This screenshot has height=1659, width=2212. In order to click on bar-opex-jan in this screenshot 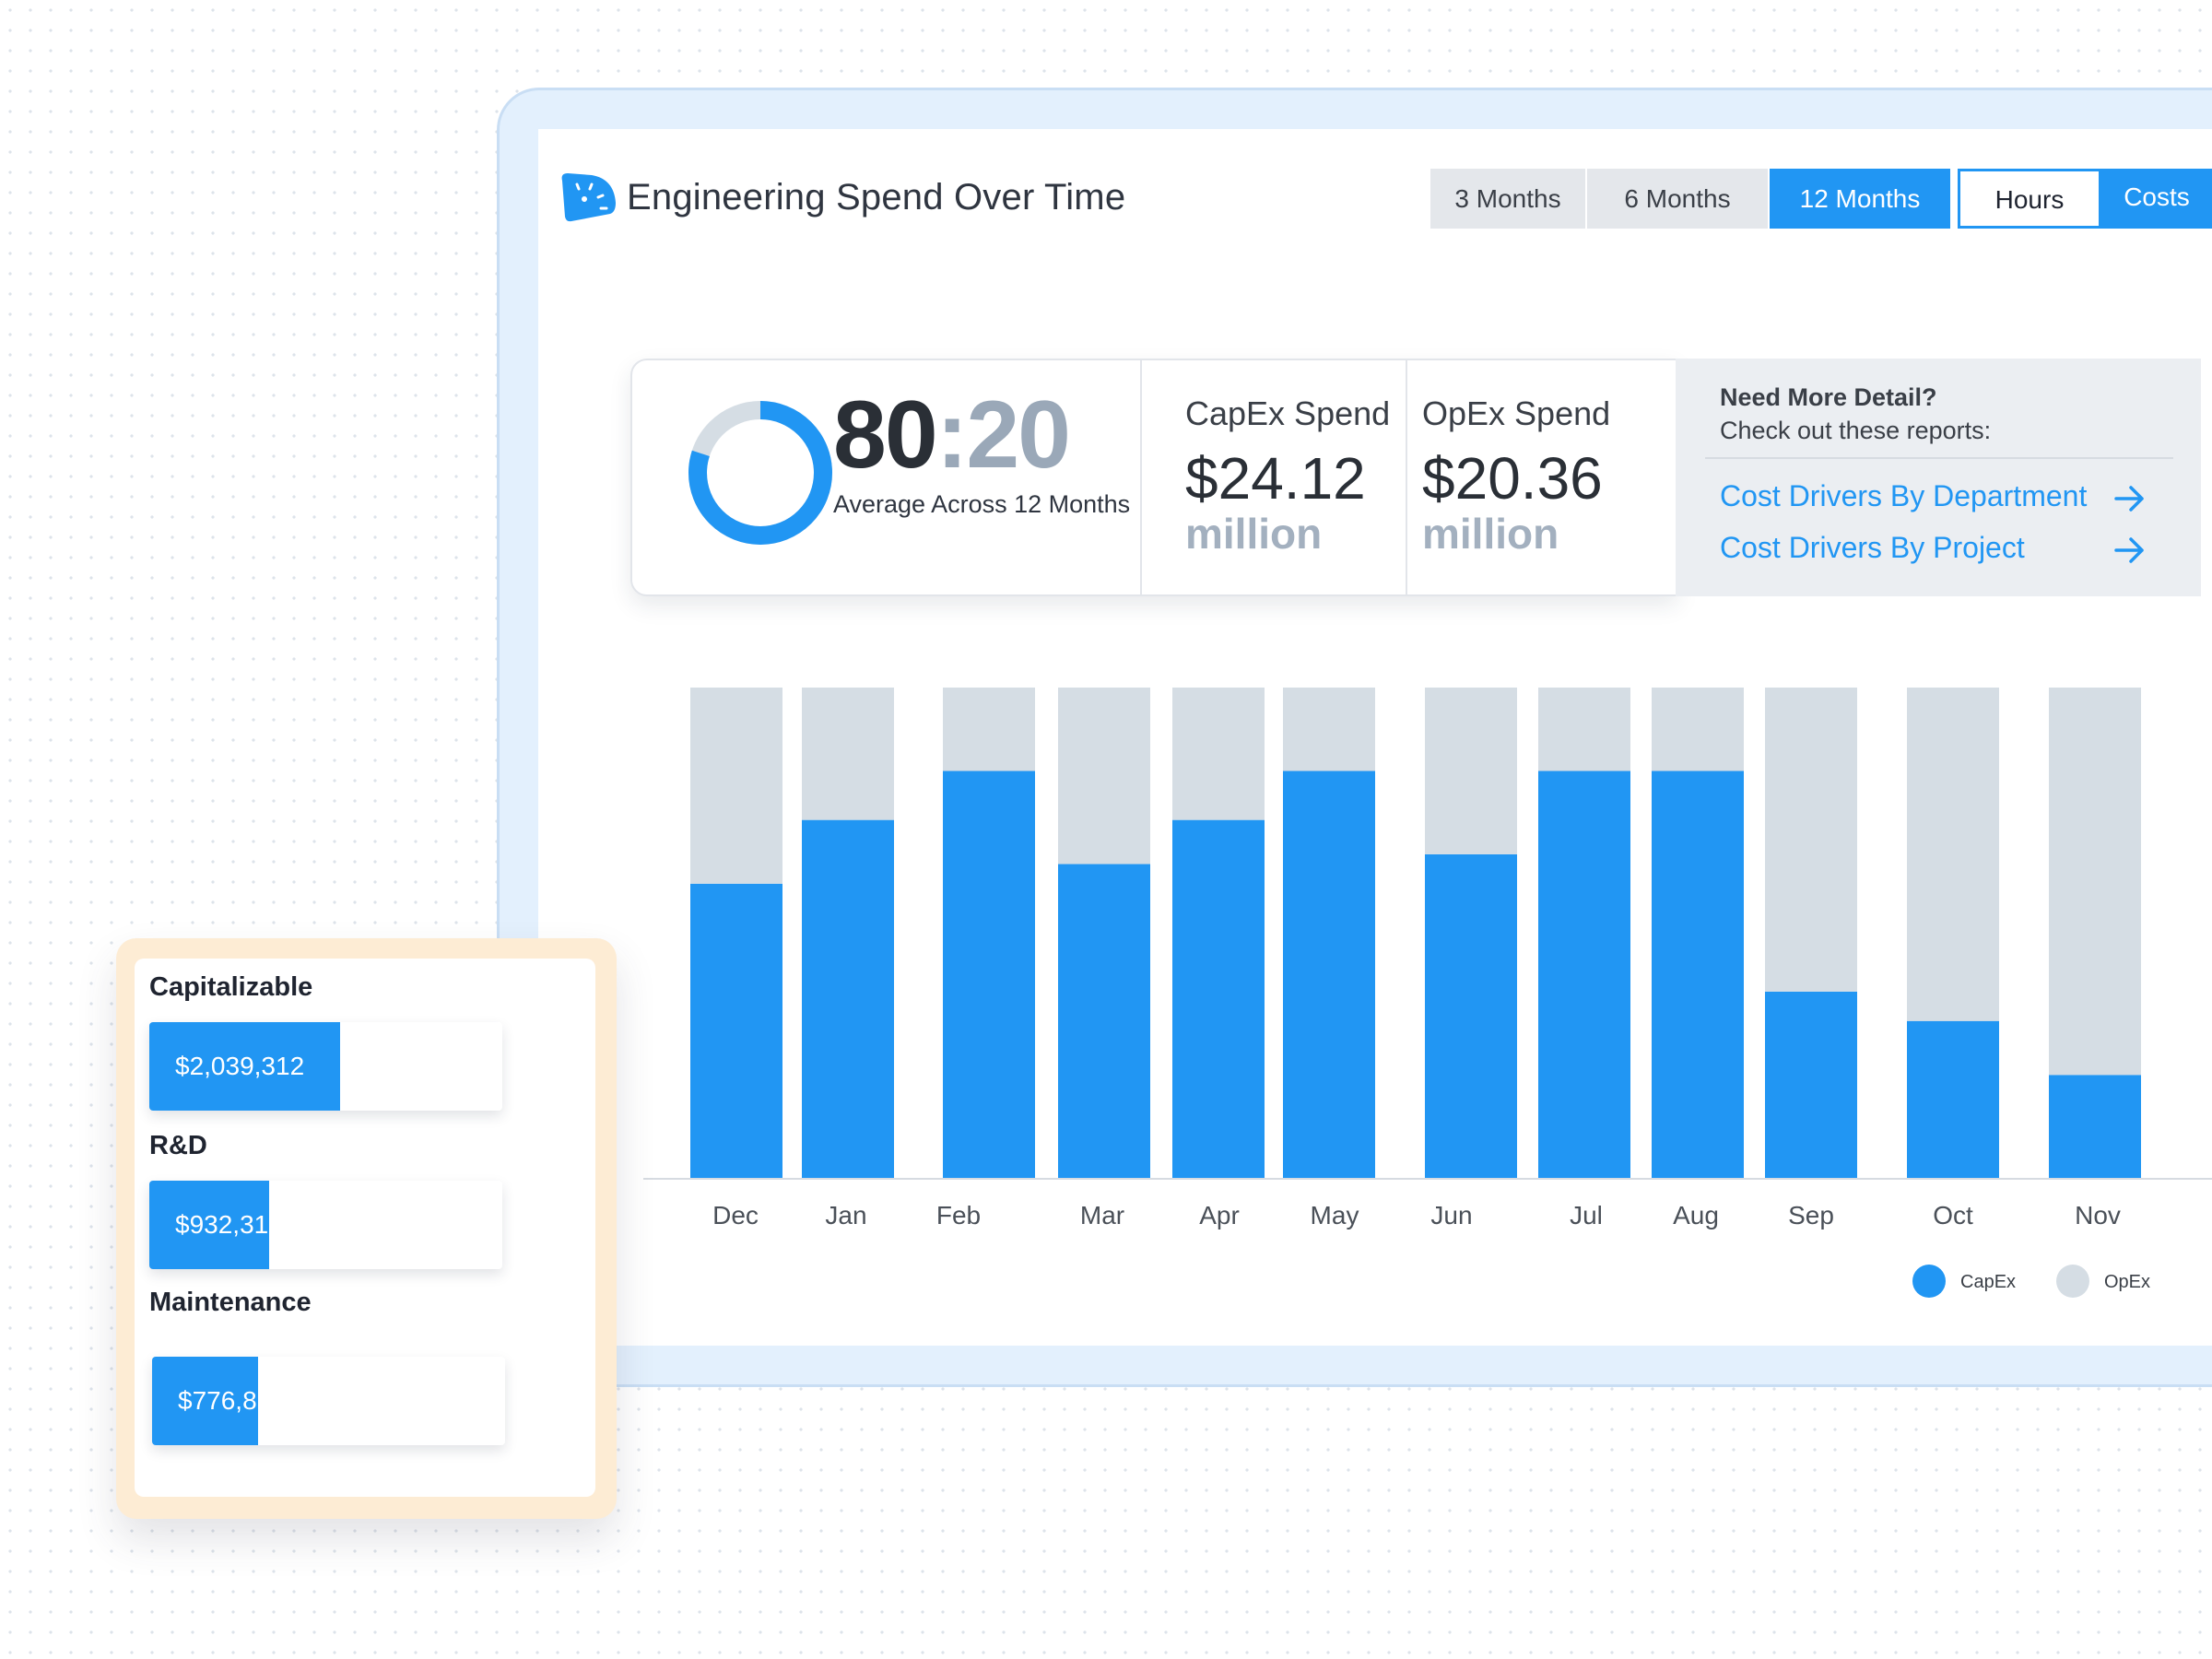, I will do `click(848, 754)`.